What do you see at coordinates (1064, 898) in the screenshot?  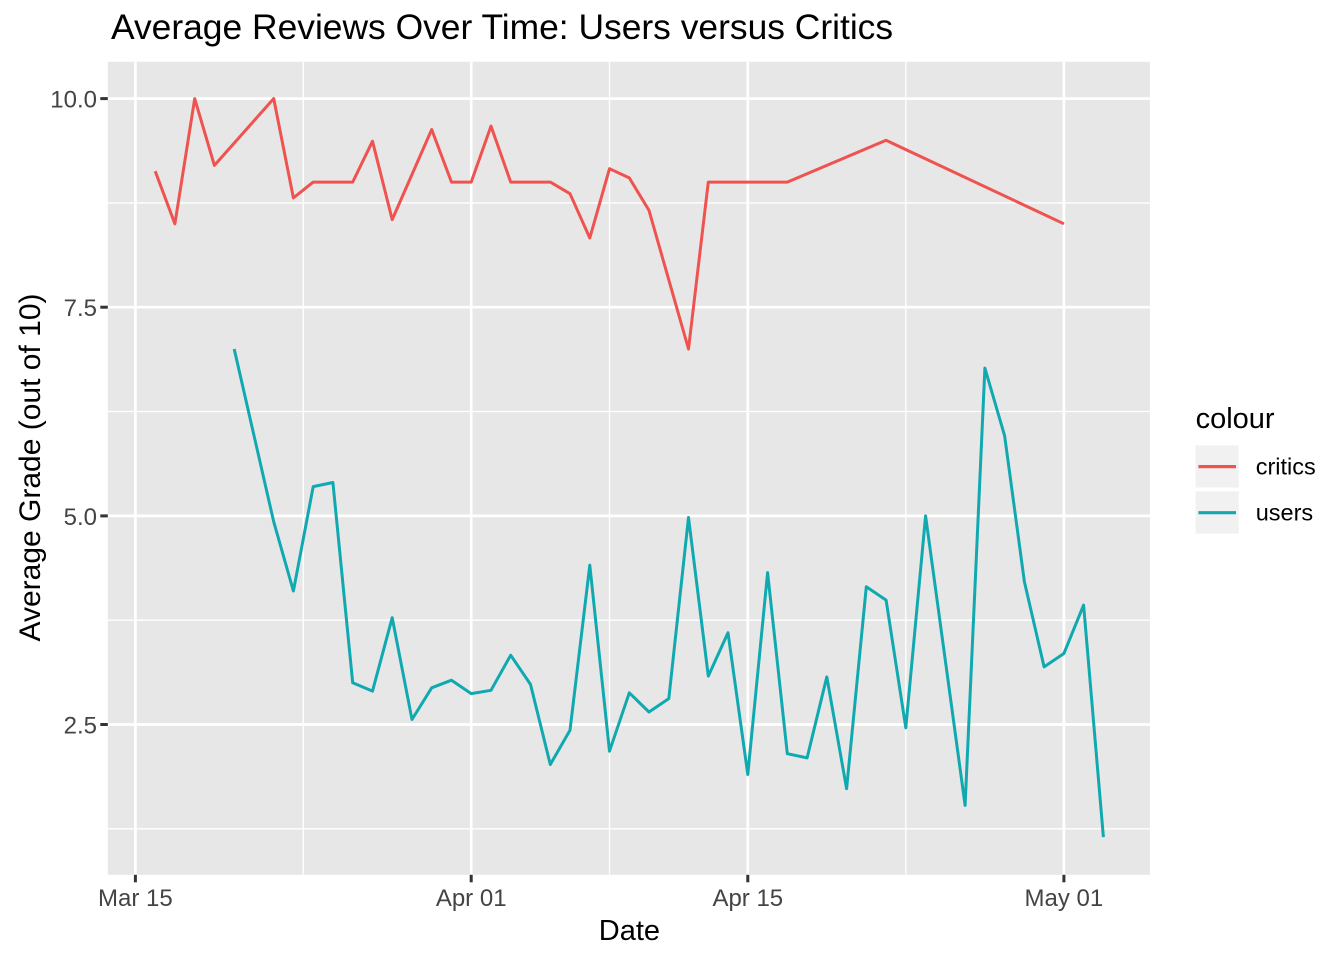 I see `svg-text: May 01` at bounding box center [1064, 898].